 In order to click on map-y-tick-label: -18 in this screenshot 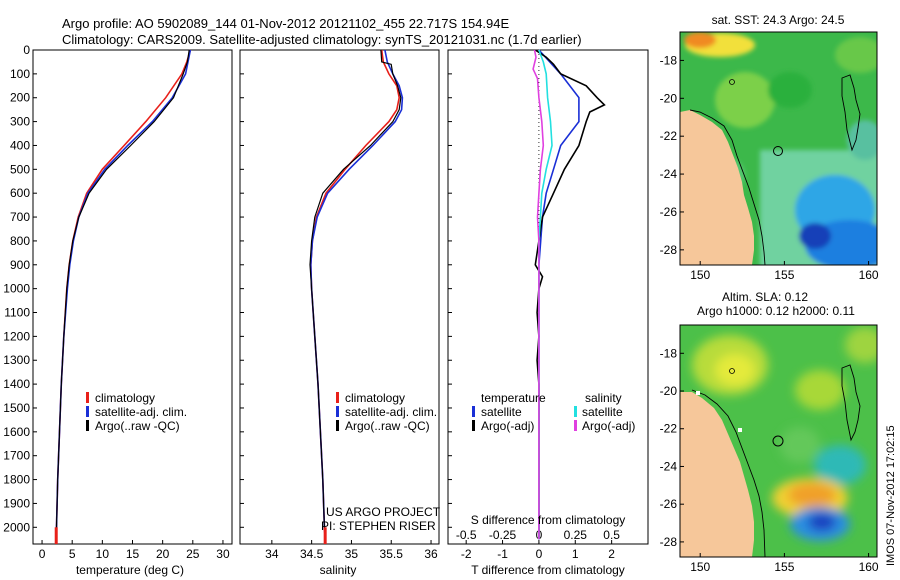, I will do `click(669, 60)`.